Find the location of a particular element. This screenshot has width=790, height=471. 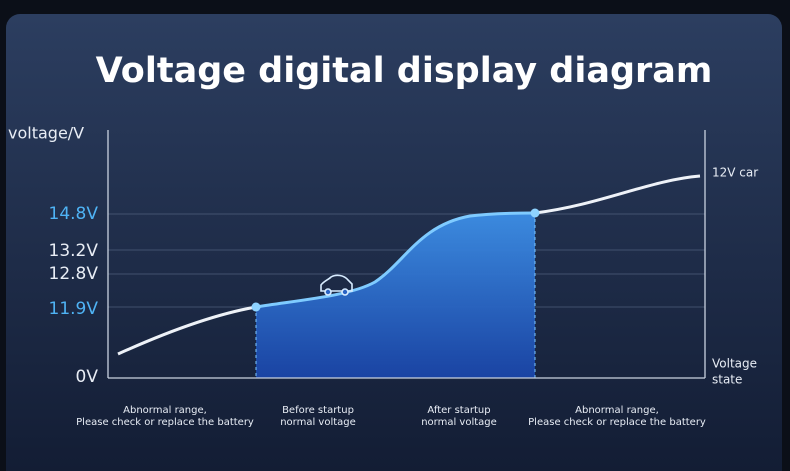

right-label: state is located at coordinates (727, 380).